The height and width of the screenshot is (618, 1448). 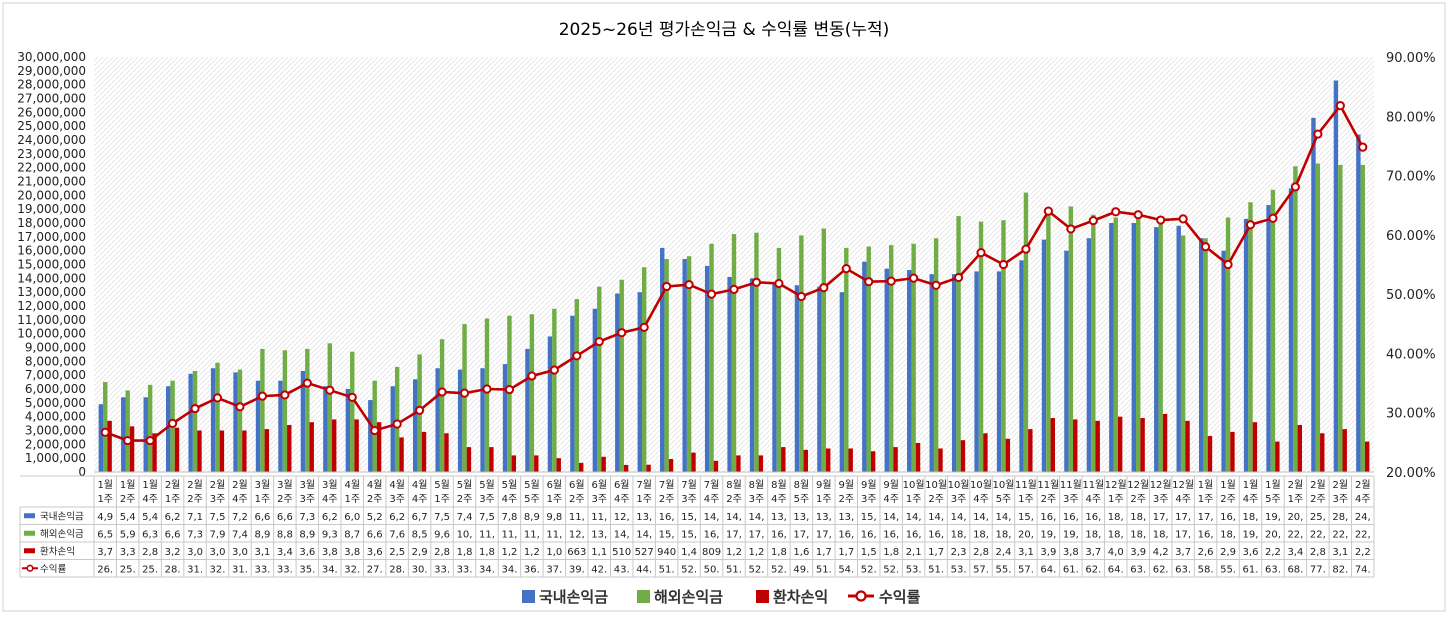 I want to click on legend-label: 국내손익금, so click(x=573, y=597).